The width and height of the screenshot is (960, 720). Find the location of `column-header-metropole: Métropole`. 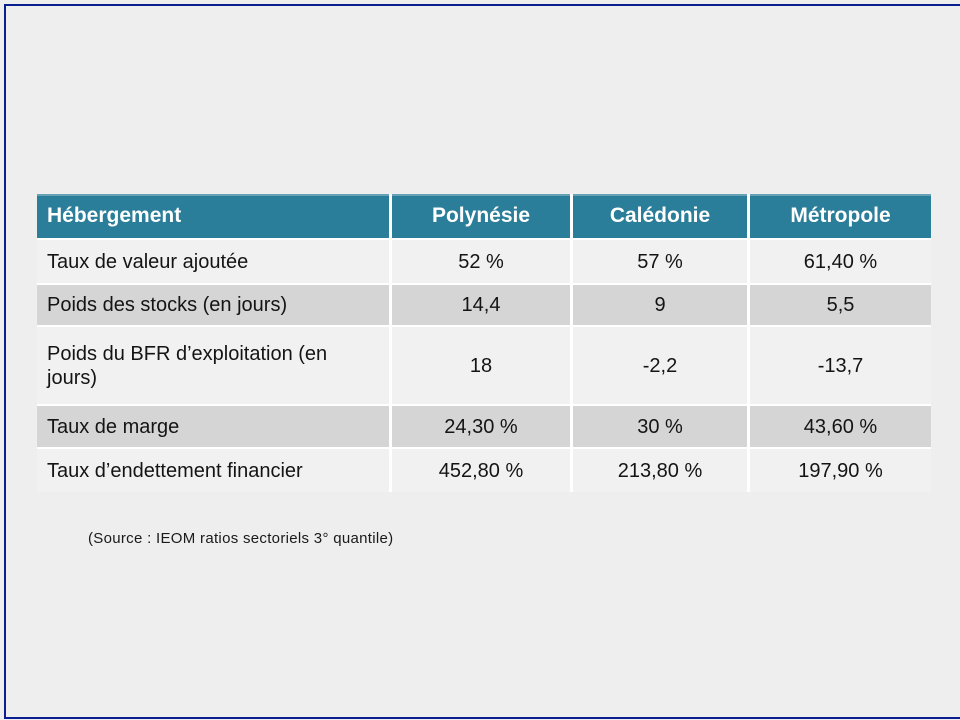

column-header-metropole: Métropole is located at coordinates (840, 216).